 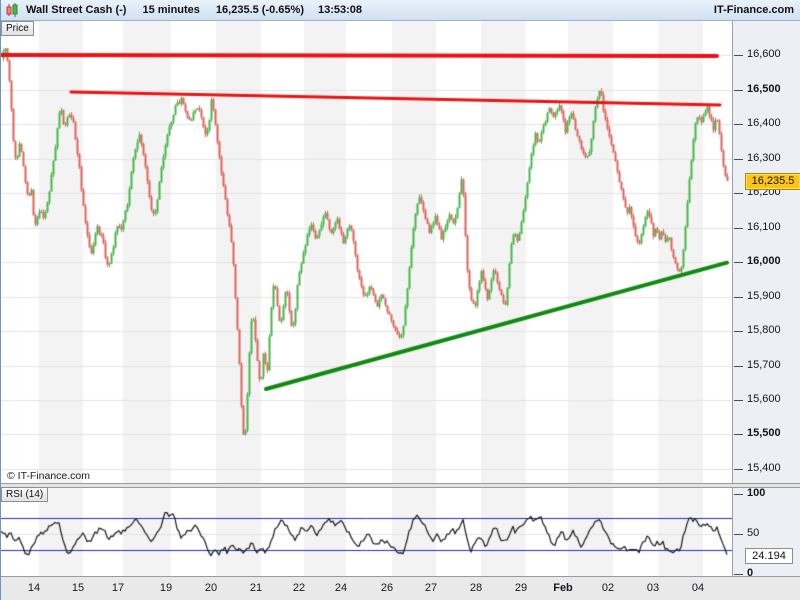 What do you see at coordinates (764, 261) in the screenshot?
I see `price-tick-label: 16,000` at bounding box center [764, 261].